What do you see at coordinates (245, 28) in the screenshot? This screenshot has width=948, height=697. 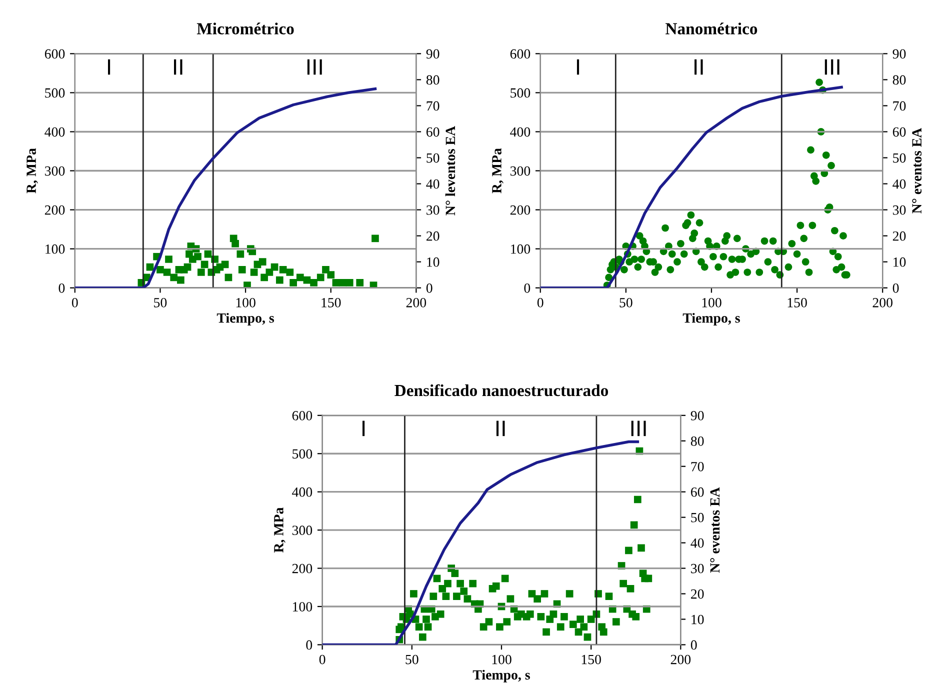 I see `chart-title: Micrométrico` at bounding box center [245, 28].